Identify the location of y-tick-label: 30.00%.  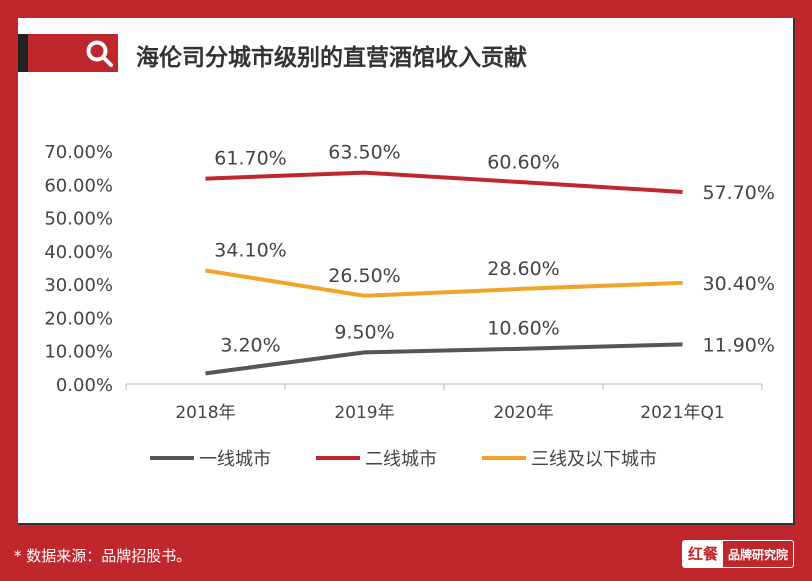
(78, 285).